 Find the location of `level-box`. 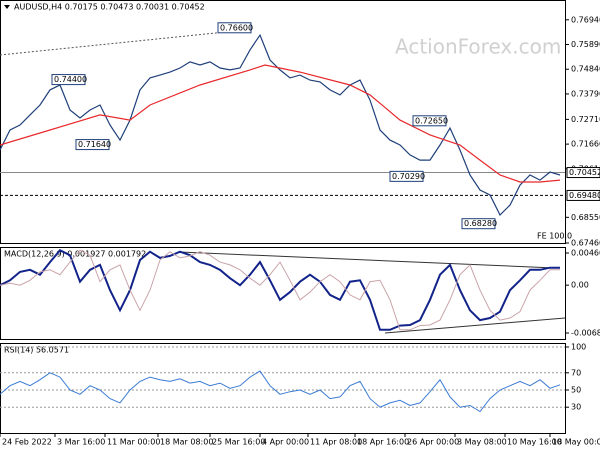

level-box is located at coordinates (583, 195).